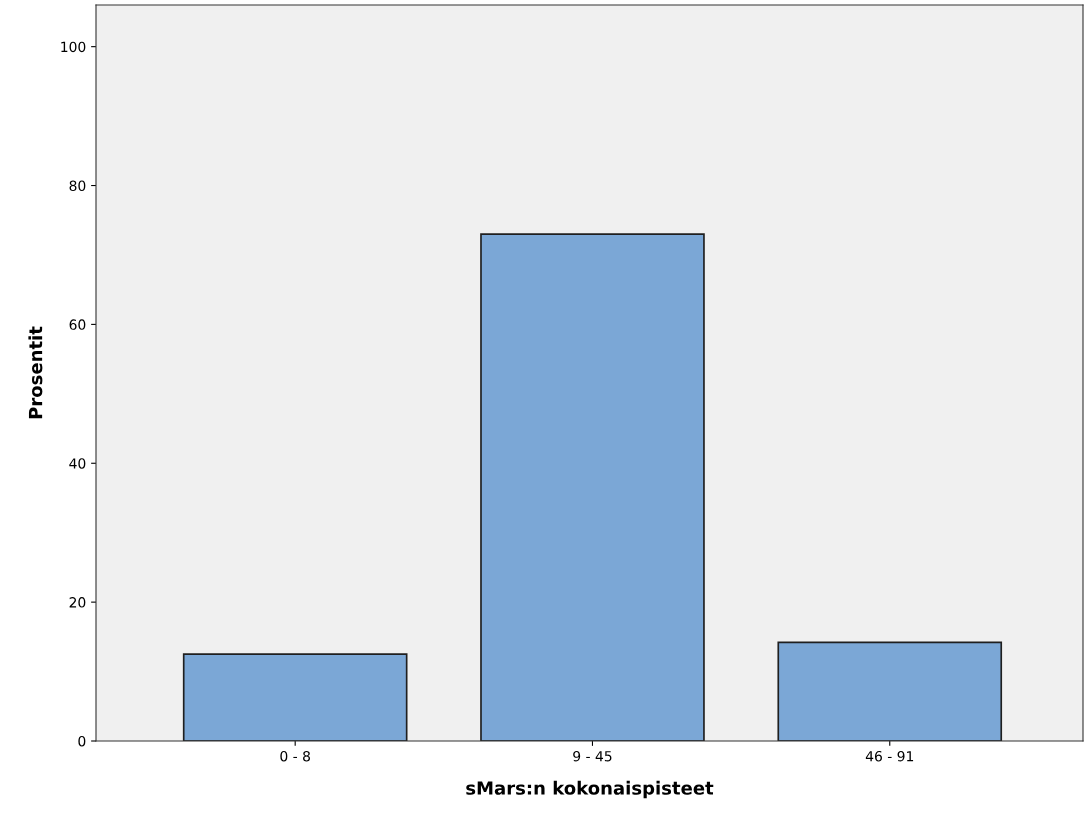 Image resolution: width=1084 pixels, height=823 pixels. Describe the element at coordinates (77, 324) in the screenshot. I see `y-tick-label: 60` at that location.